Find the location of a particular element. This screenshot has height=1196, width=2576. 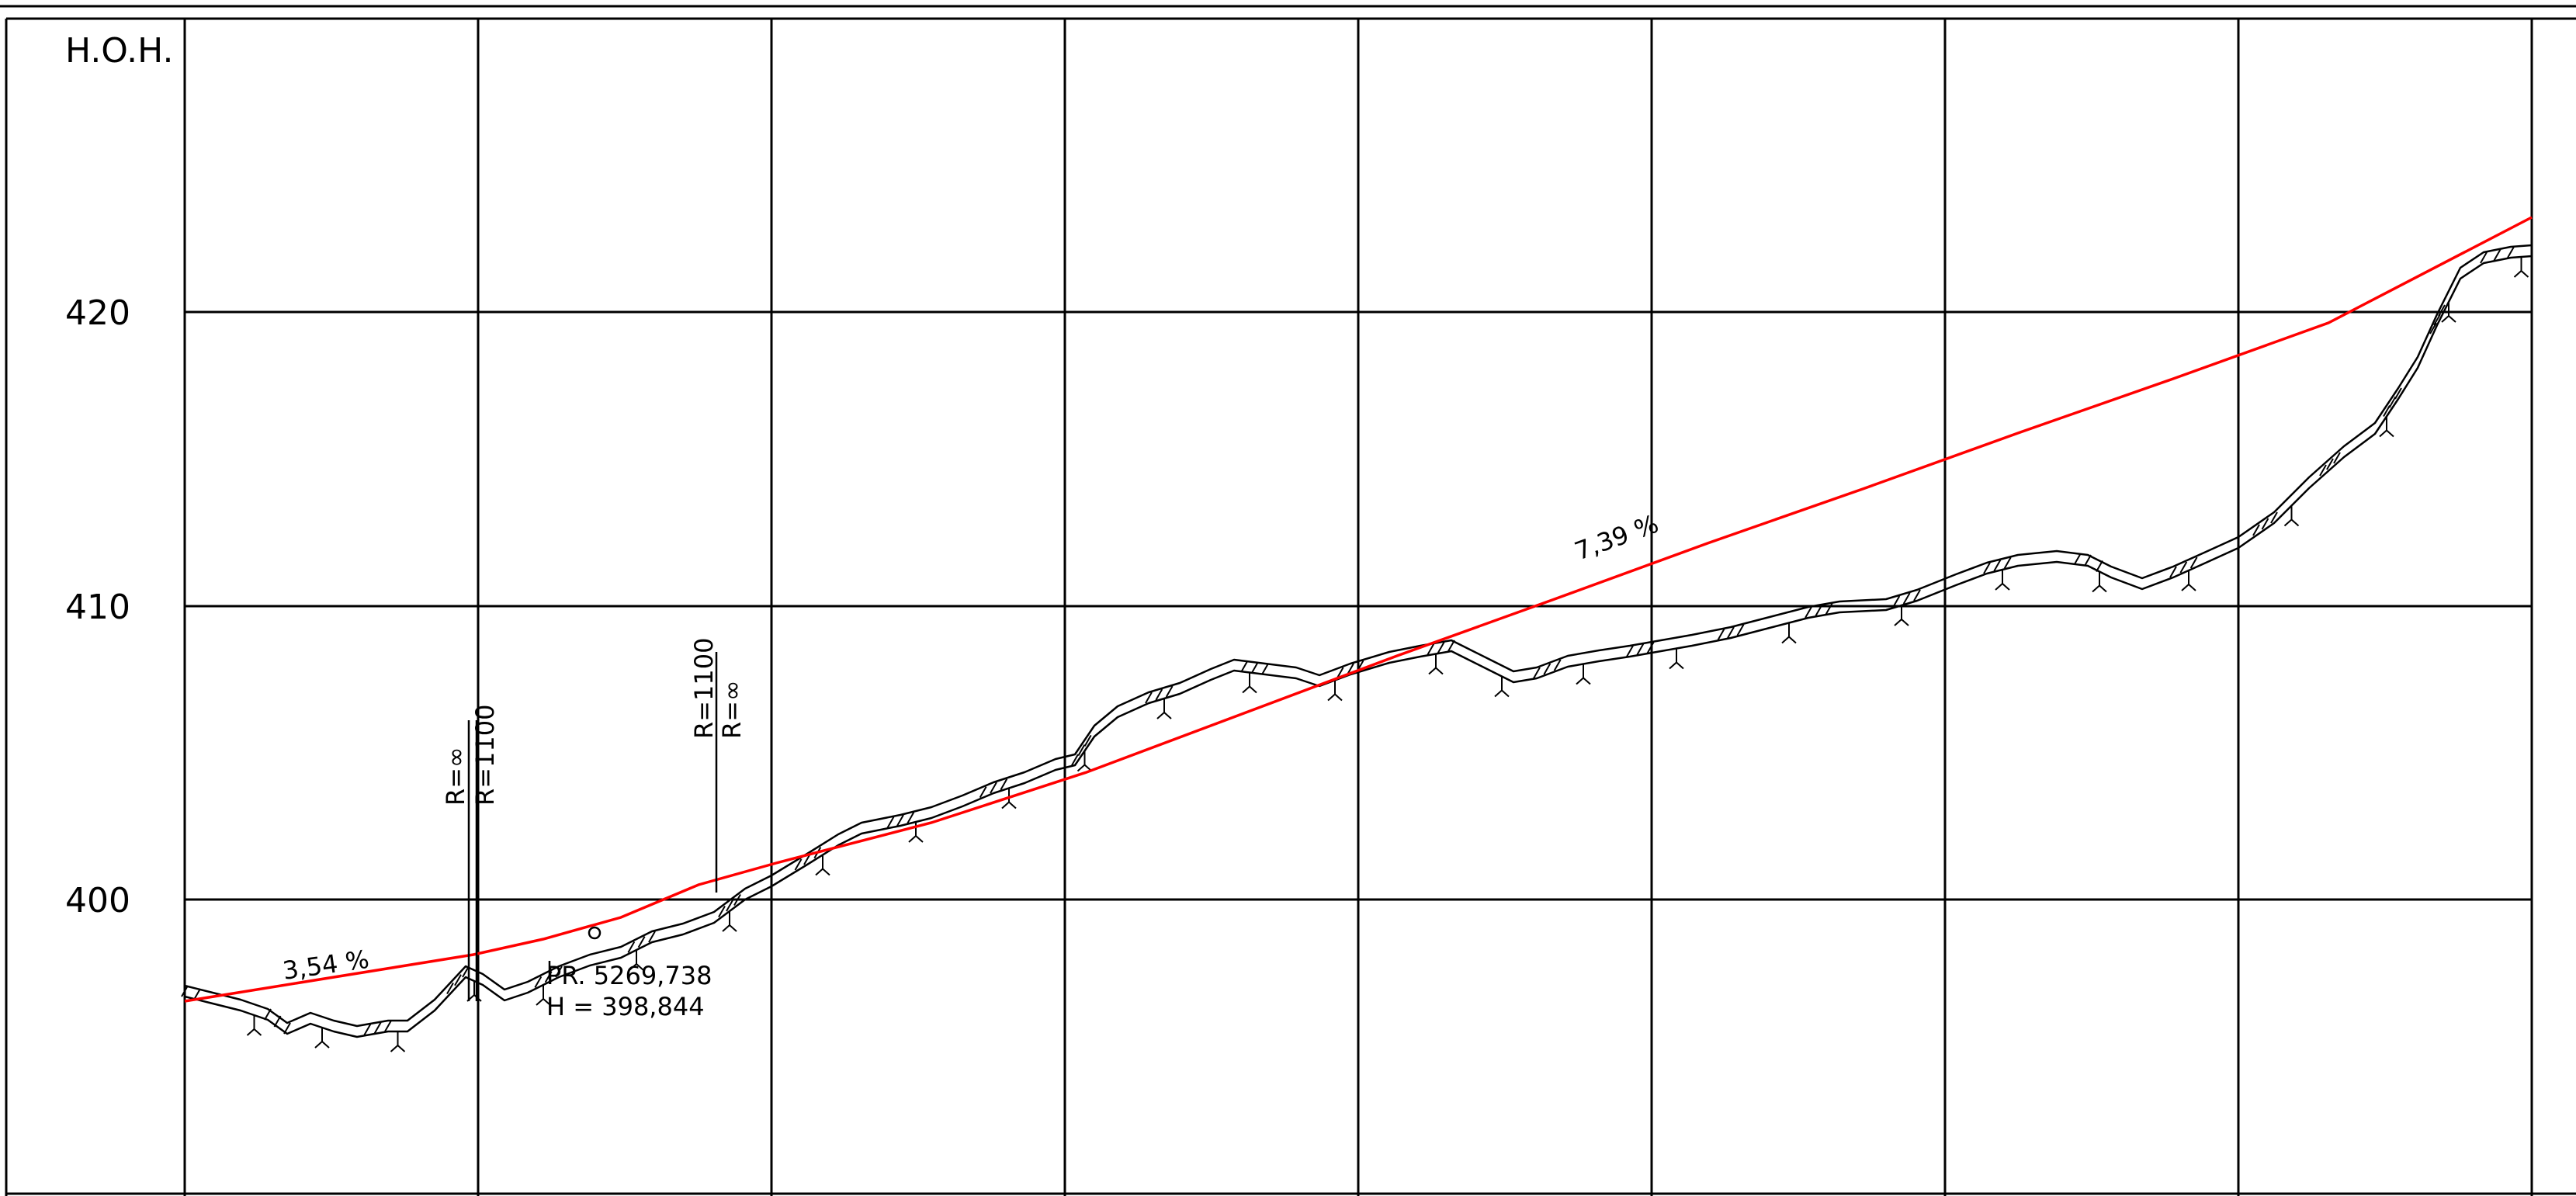

curve-marker-1-lower: R=1100 is located at coordinates (485, 756).